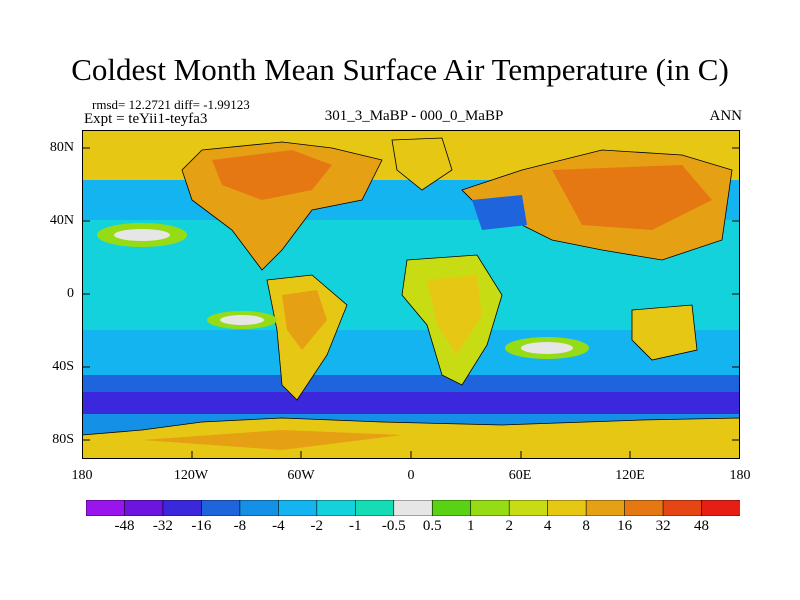 This screenshot has width=800, height=600. I want to click on colorbar, so click(413, 508).